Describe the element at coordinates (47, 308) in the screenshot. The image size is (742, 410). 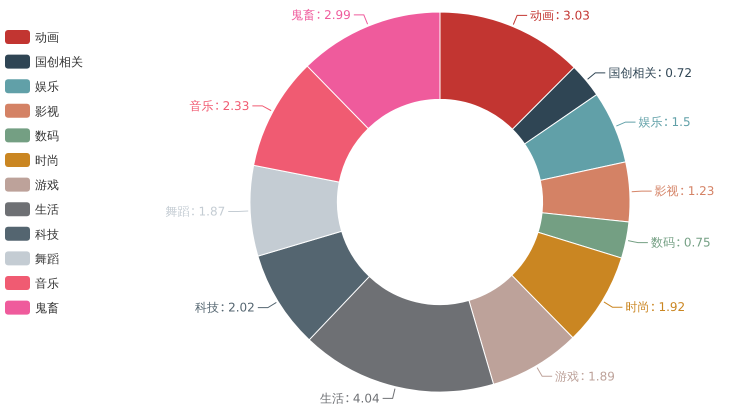
I see `legend-label: 鬼畜` at that location.